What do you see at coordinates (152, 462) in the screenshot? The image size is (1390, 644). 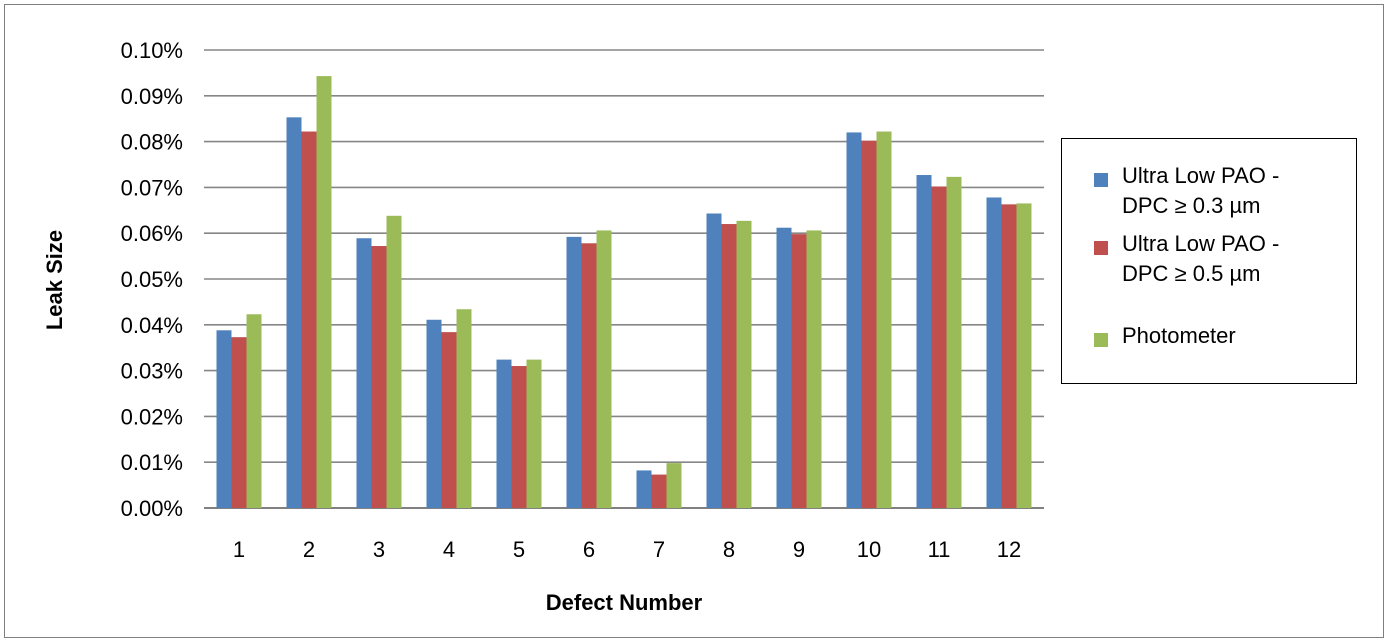 I see `y-tick-label: 0.01%` at bounding box center [152, 462].